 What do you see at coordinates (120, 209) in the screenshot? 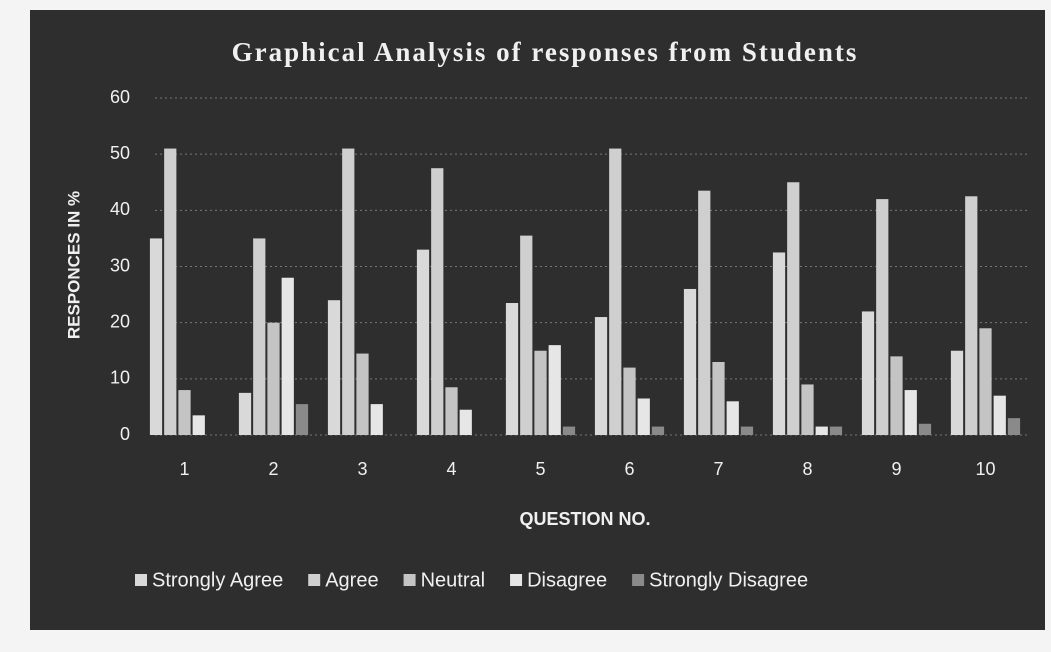
I see `y-tick-label: 40` at bounding box center [120, 209].